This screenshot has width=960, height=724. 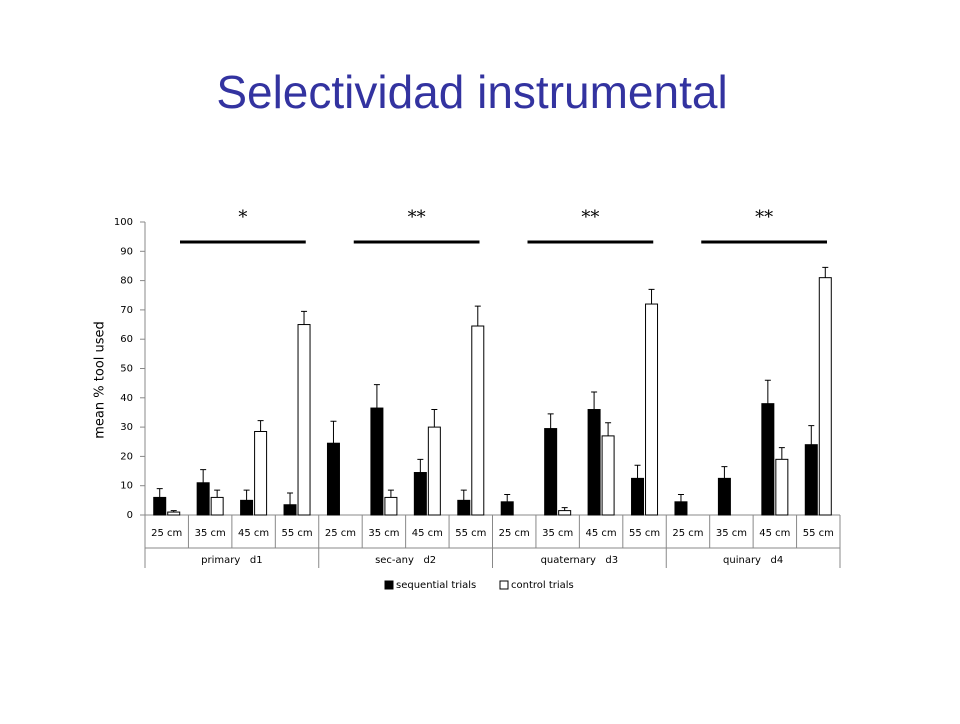 What do you see at coordinates (126, 486) in the screenshot?
I see `y-tick-label: 10` at bounding box center [126, 486].